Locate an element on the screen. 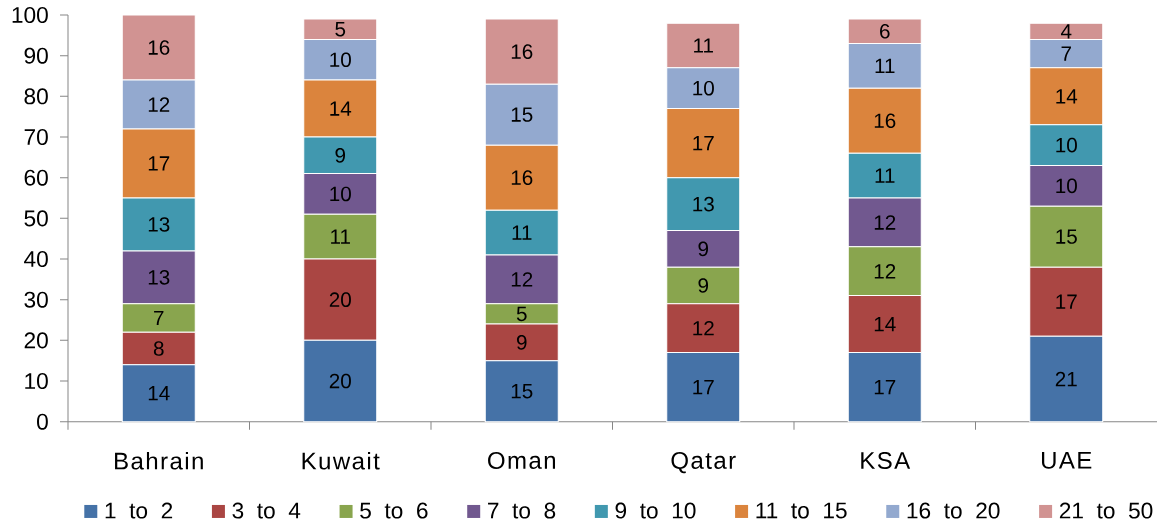 This screenshot has height=526, width=1157. y-tick-label: 40 is located at coordinates (36, 259).